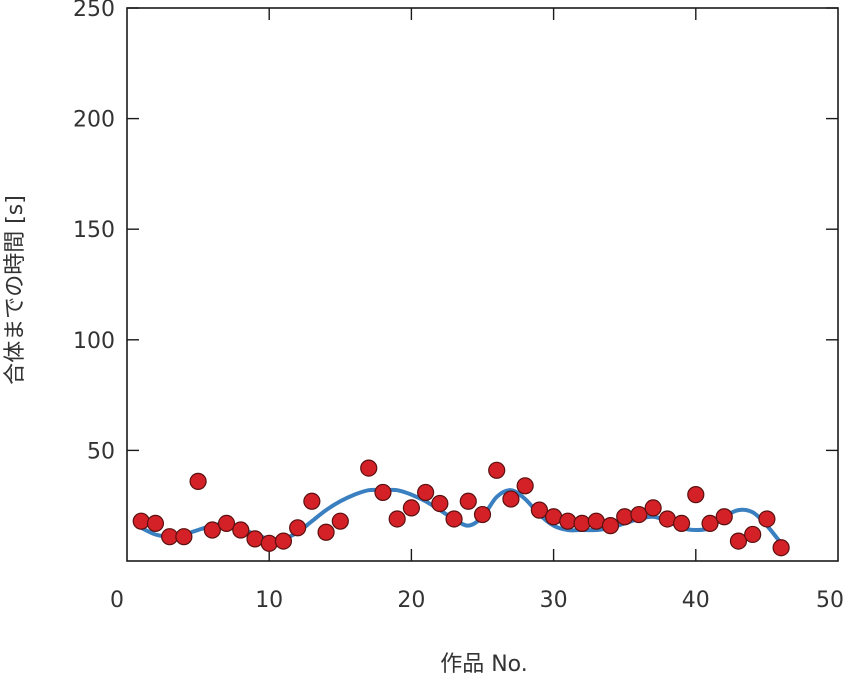  I want to click on y-tick-label: 150, so click(94, 230).